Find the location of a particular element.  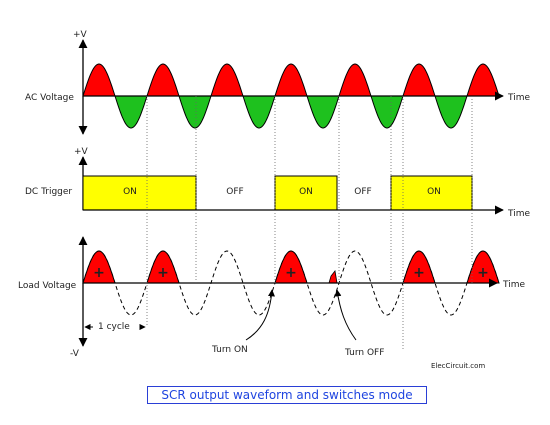

turn-on-arrow is located at coordinates (260, 315).